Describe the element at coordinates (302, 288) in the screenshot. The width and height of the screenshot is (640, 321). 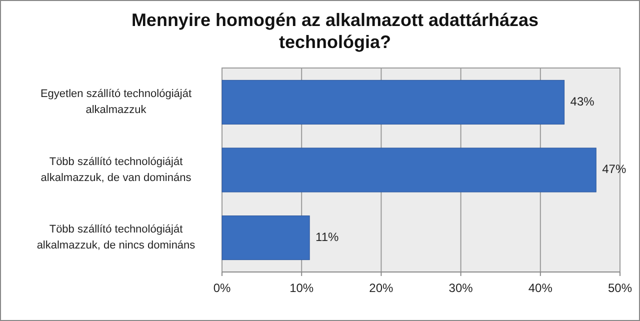
I see `x-tick-label: 10%` at that location.